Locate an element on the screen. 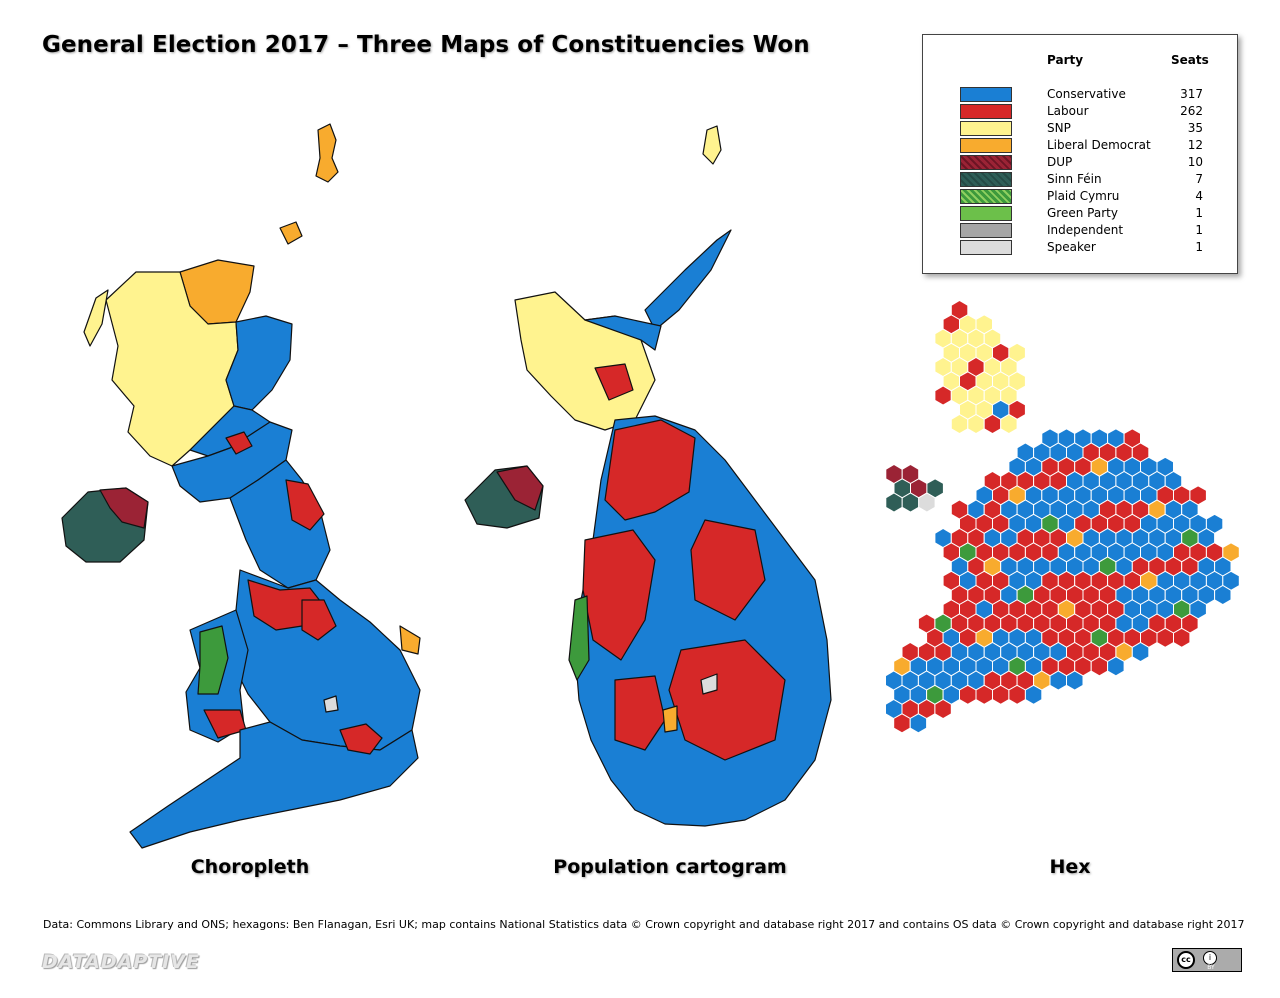  legend-row-snp: SNP 35 is located at coordinates (1080, 128).